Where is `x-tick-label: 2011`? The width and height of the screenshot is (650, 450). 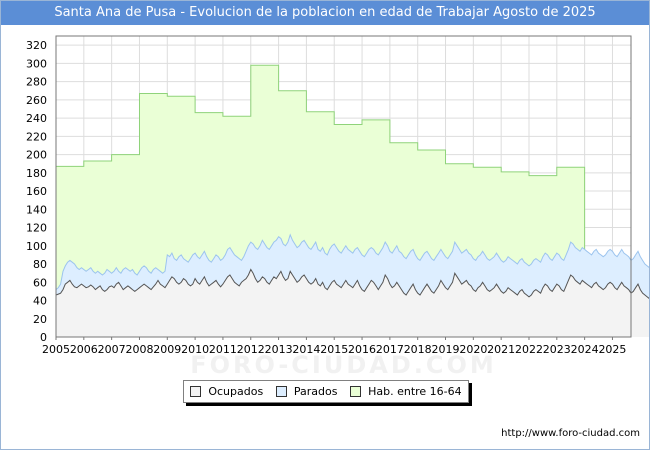
x-tick-label: 2011 is located at coordinates (223, 349).